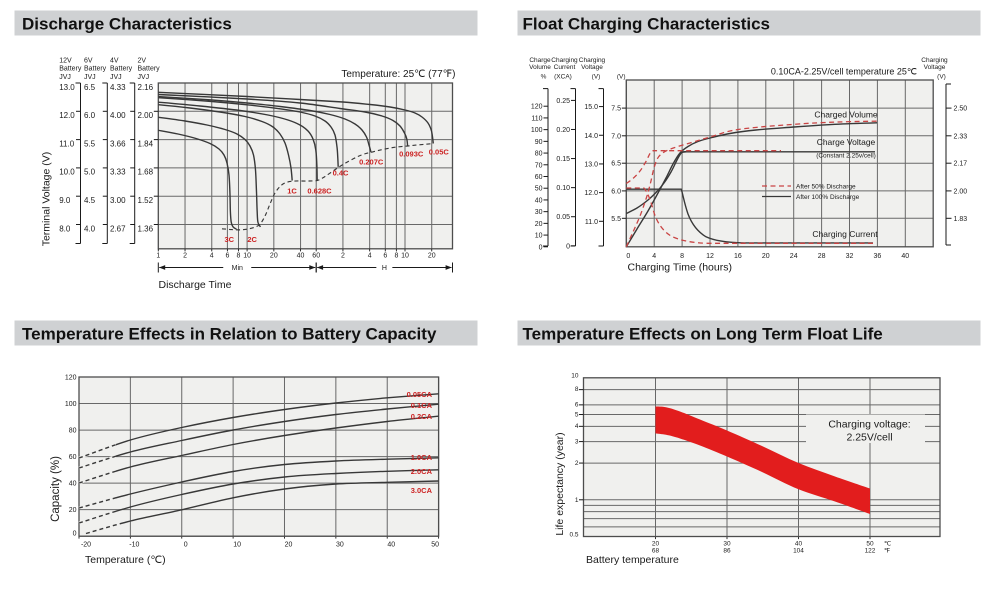 The image size is (1000, 597). What do you see at coordinates (146, 87) in the screenshot?
I see `svg-text: 2.16` at bounding box center [146, 87].